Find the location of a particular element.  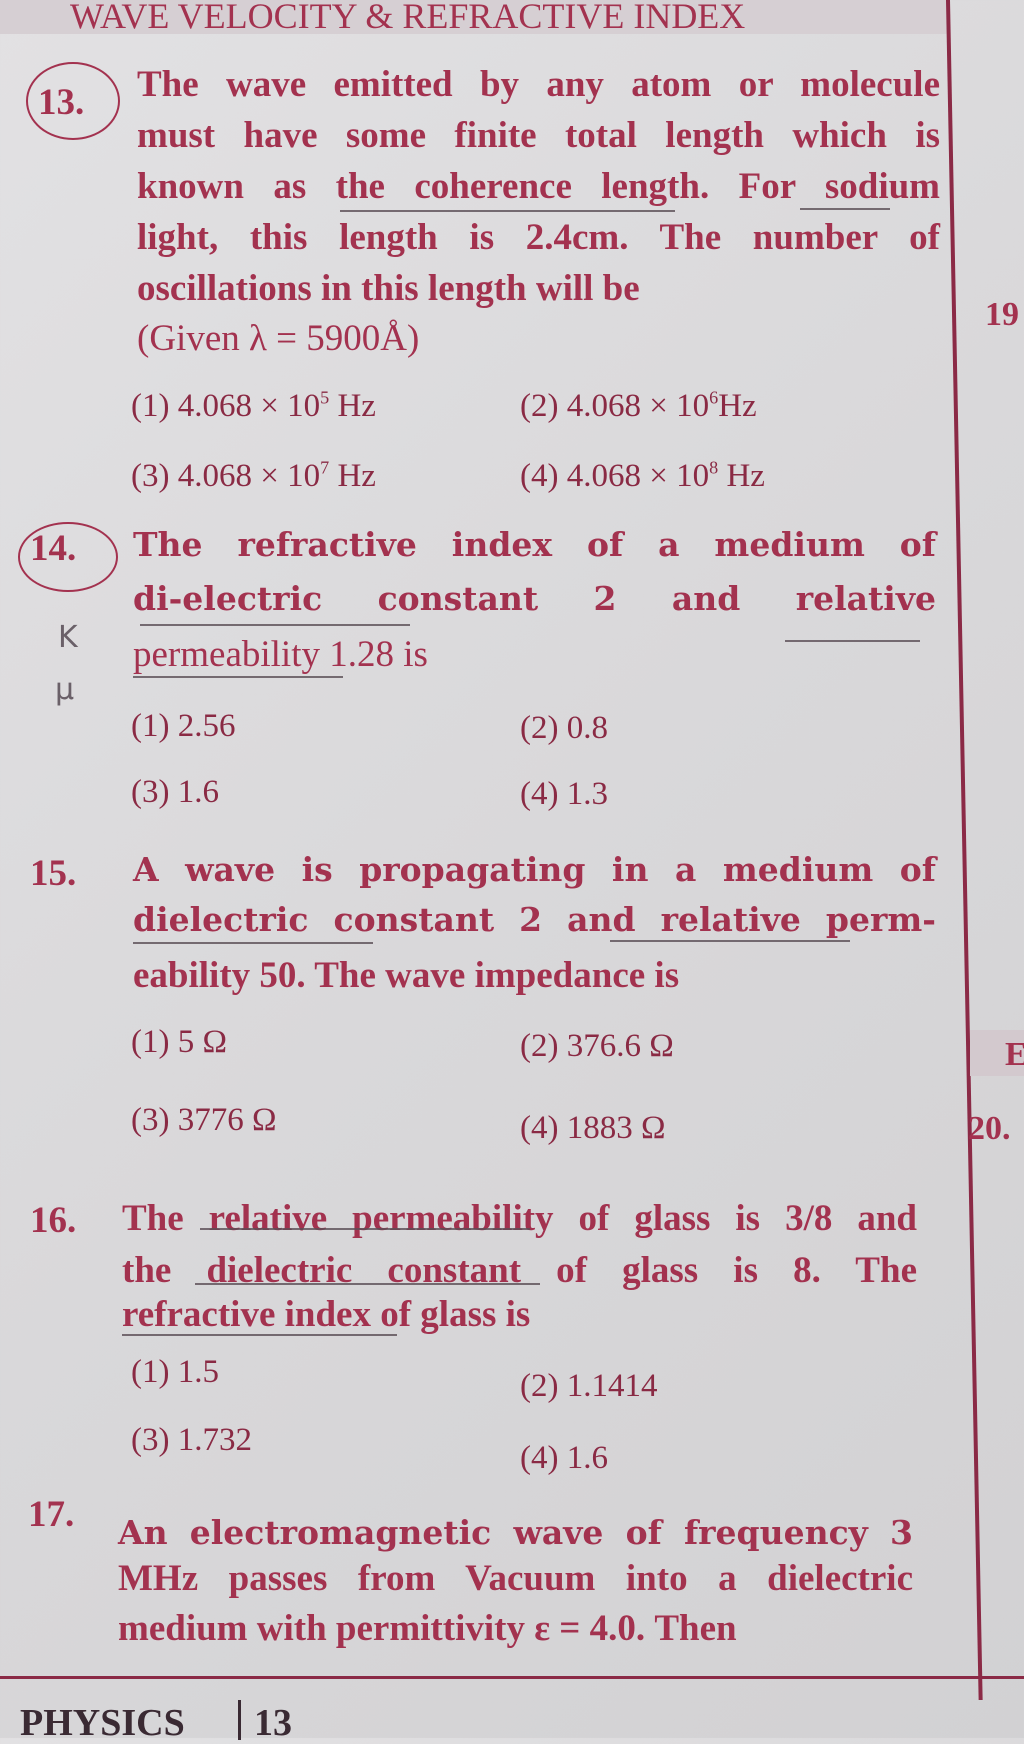

option-16-1: (1) 1.5 is located at coordinates (175, 1372).